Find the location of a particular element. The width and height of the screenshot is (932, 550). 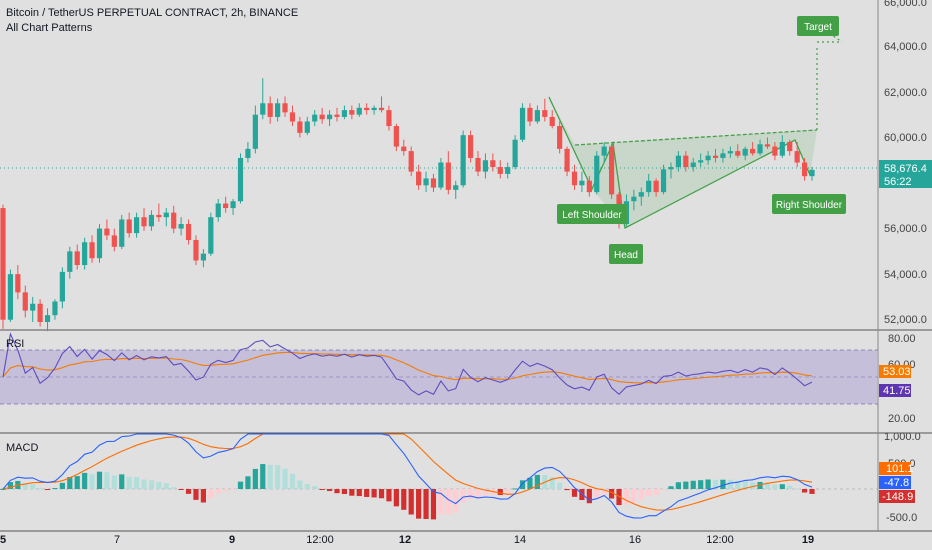

rsi-indicator is located at coordinates (407, 364).